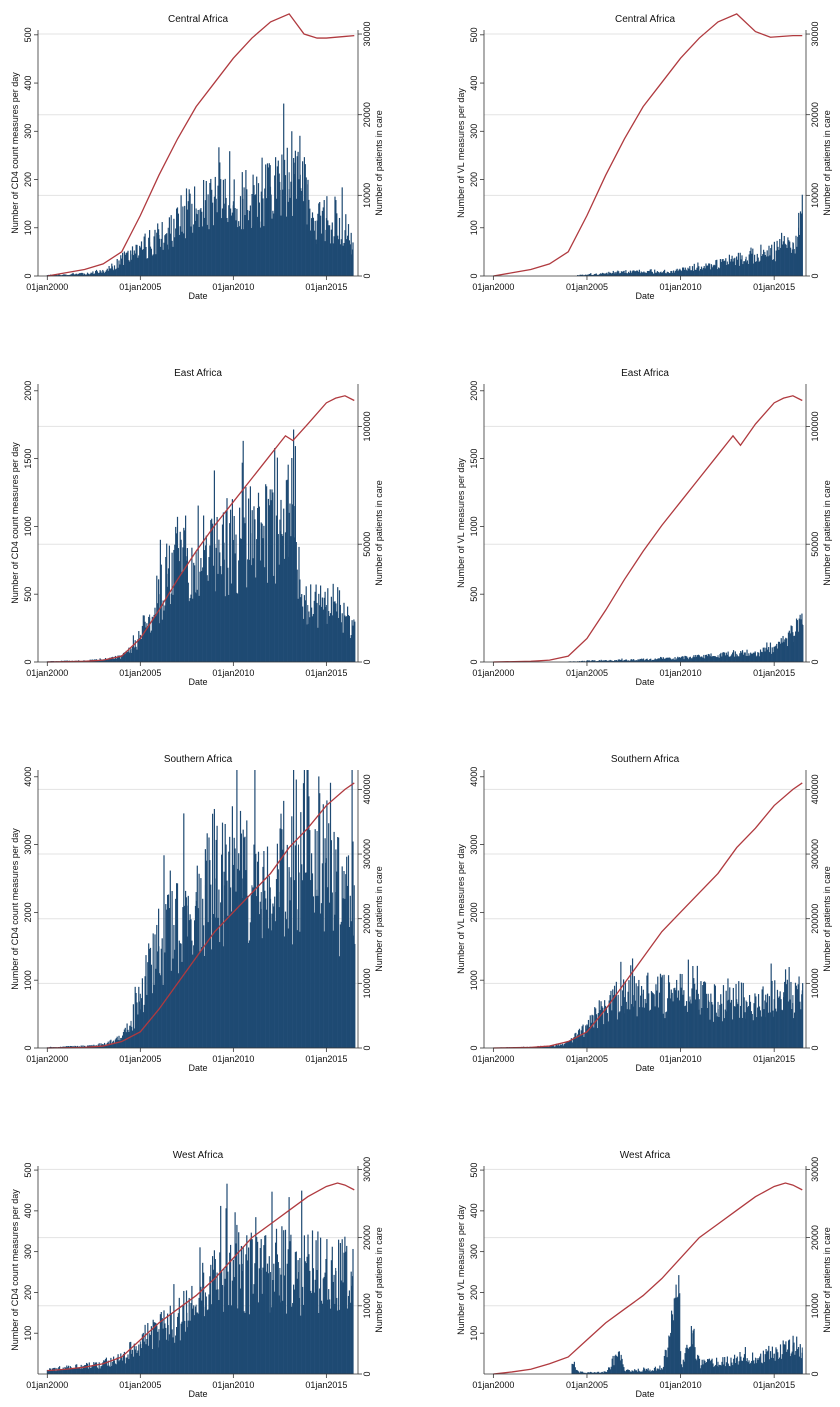 This screenshot has width=840, height=1407. What do you see at coordinates (28, 1210) in the screenshot?
I see `y-tick-label: 400` at bounding box center [28, 1210].